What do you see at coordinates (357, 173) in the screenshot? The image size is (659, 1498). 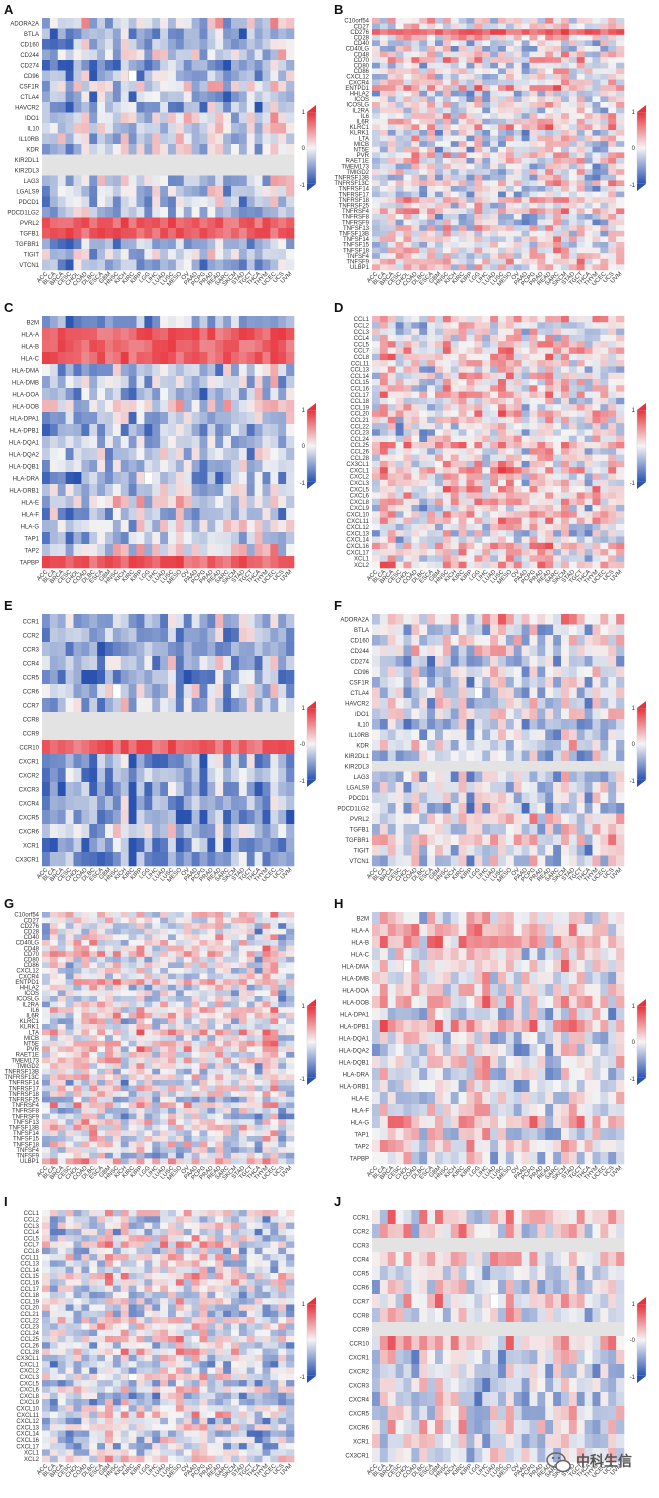 I see `row-label: TMIGD2` at bounding box center [357, 173].